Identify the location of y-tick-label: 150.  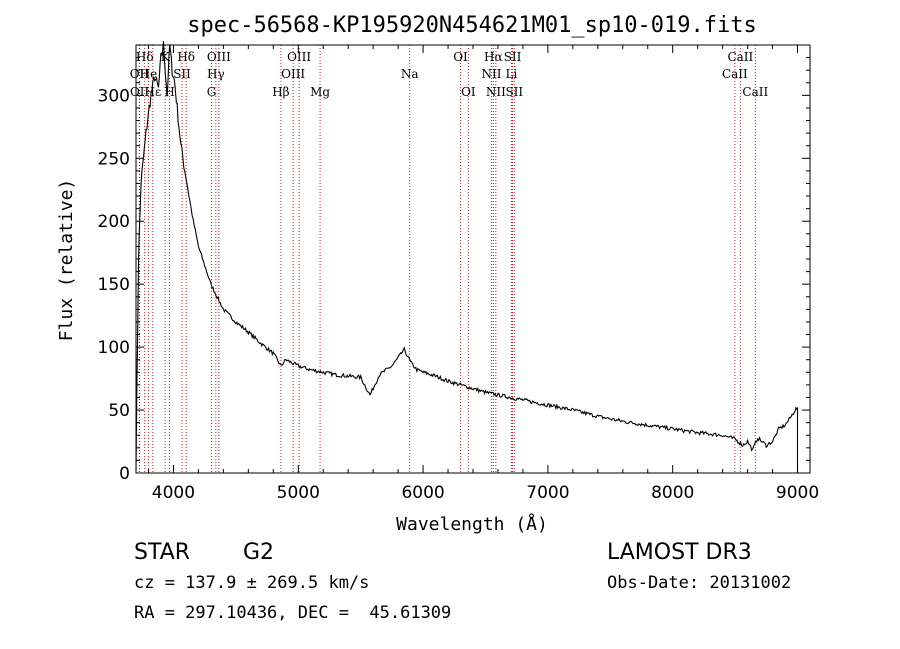
(114, 285).